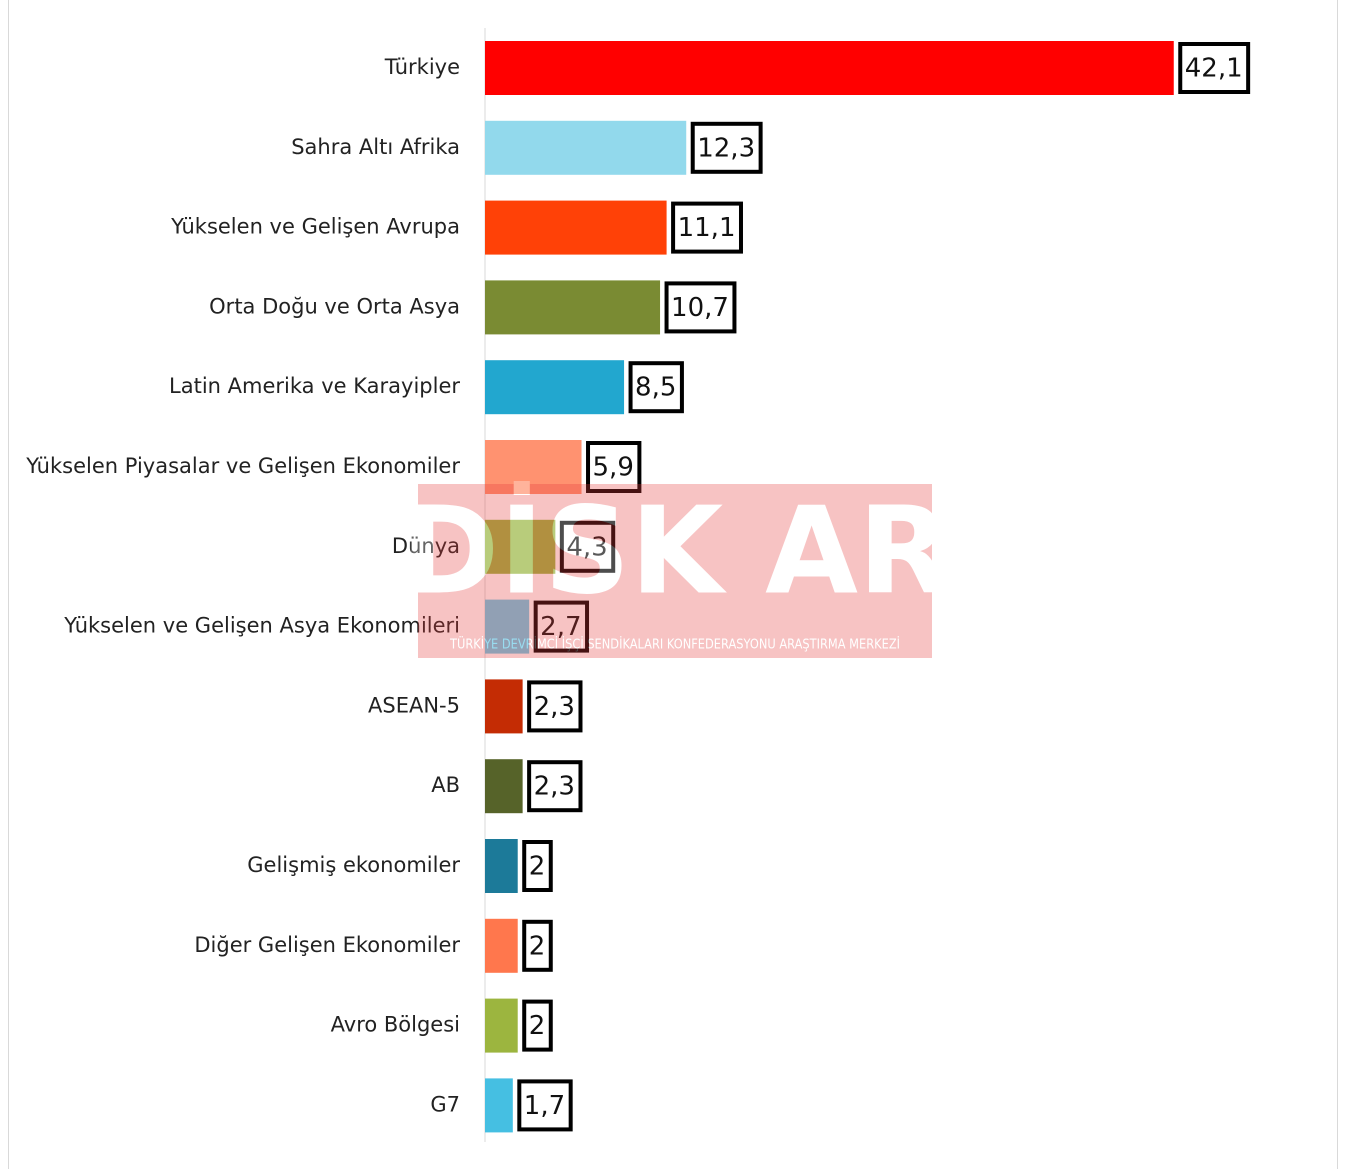  Describe the element at coordinates (334, 306) in the screenshot. I see `category-label: Orta Doğu ve Orta Asya` at that location.